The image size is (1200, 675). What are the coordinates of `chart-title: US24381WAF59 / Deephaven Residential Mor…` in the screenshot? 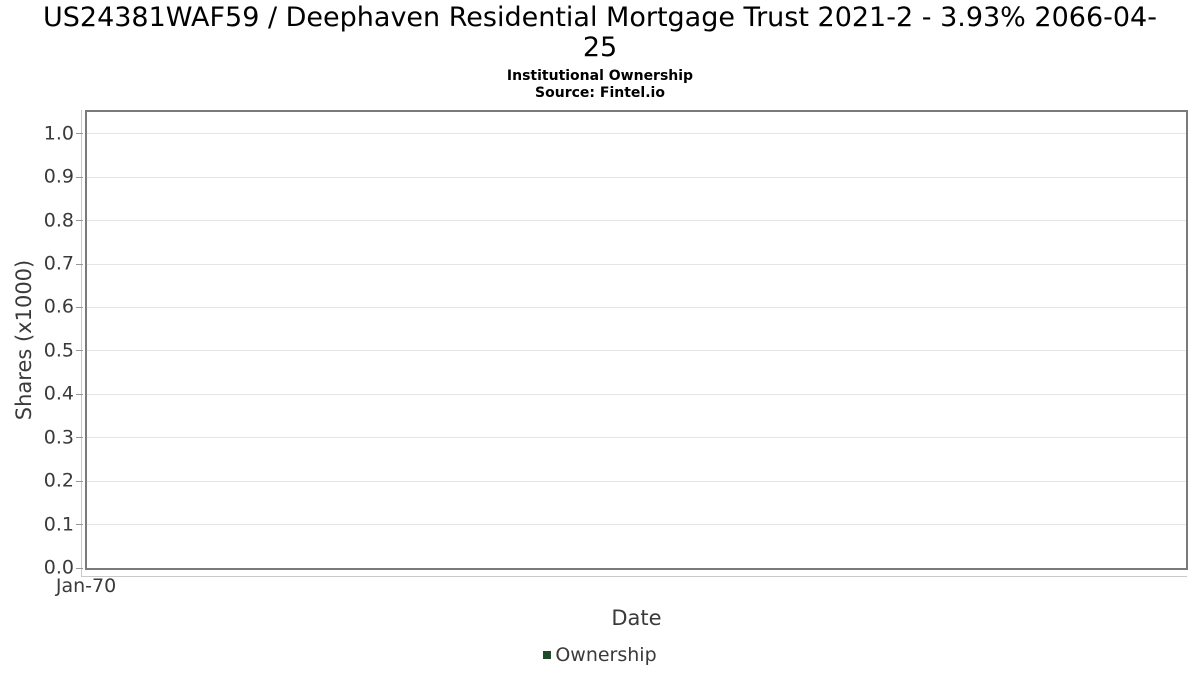 It's located at (600, 33).